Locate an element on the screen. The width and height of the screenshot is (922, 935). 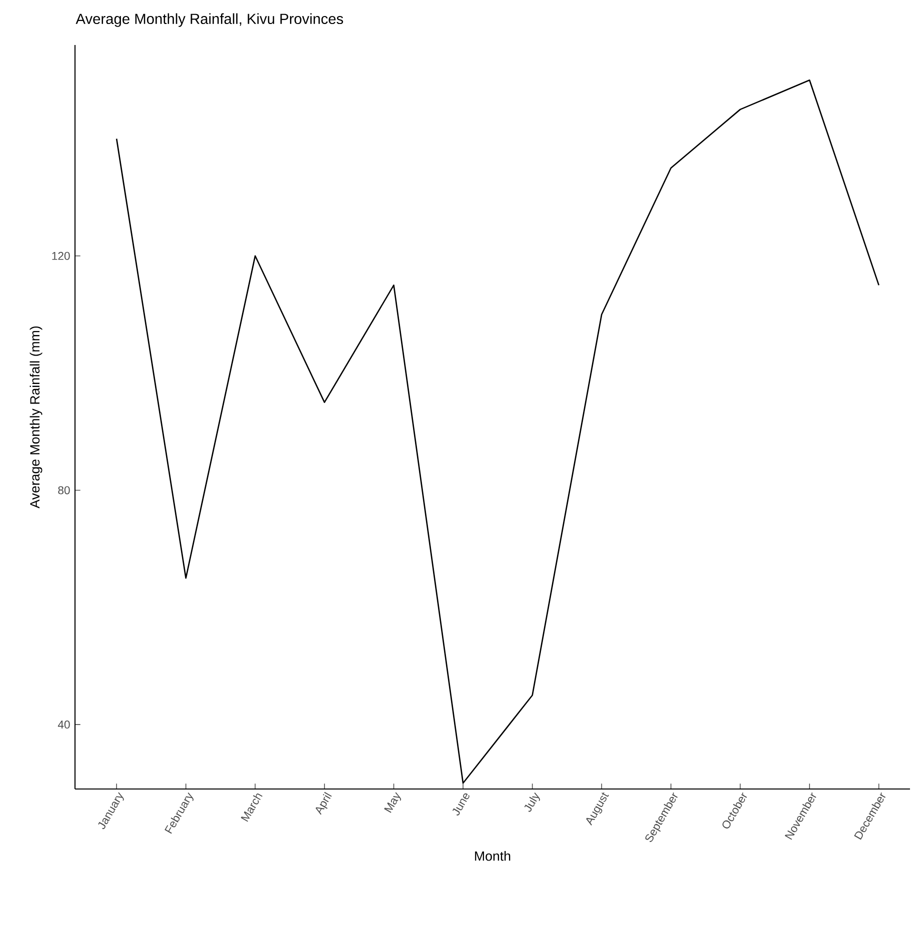
y-axis-title: Average Monthly Rainfall (mm) is located at coordinates (36, 417).